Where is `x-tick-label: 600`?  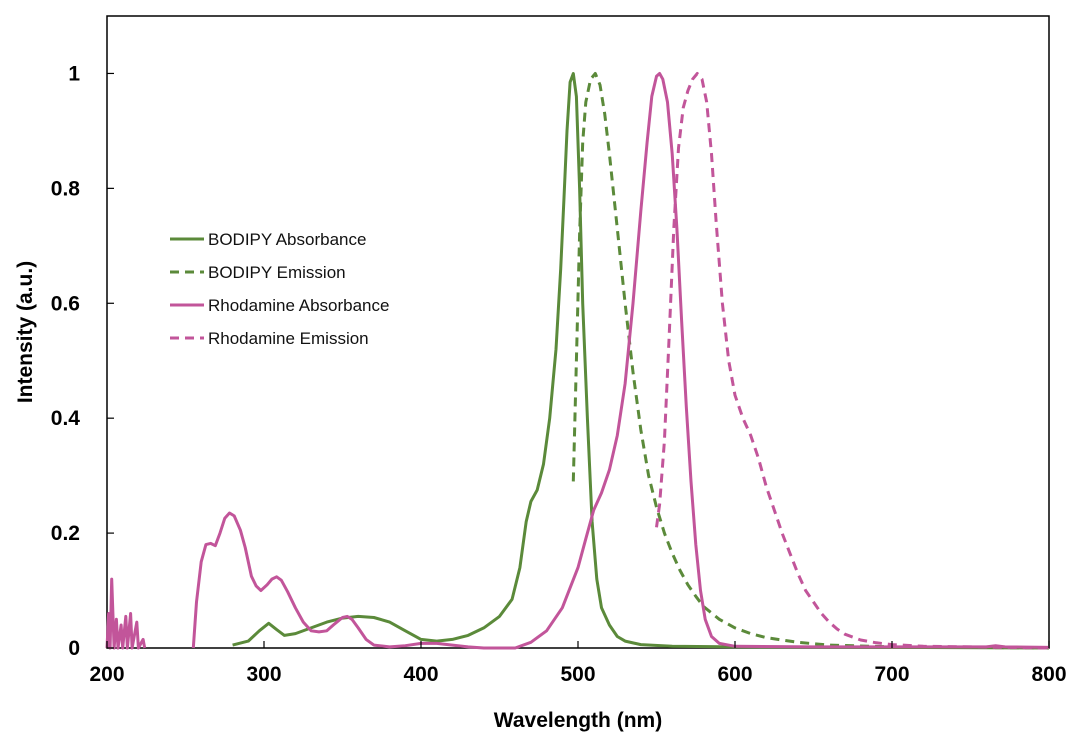
x-tick-label: 600 is located at coordinates (734, 674).